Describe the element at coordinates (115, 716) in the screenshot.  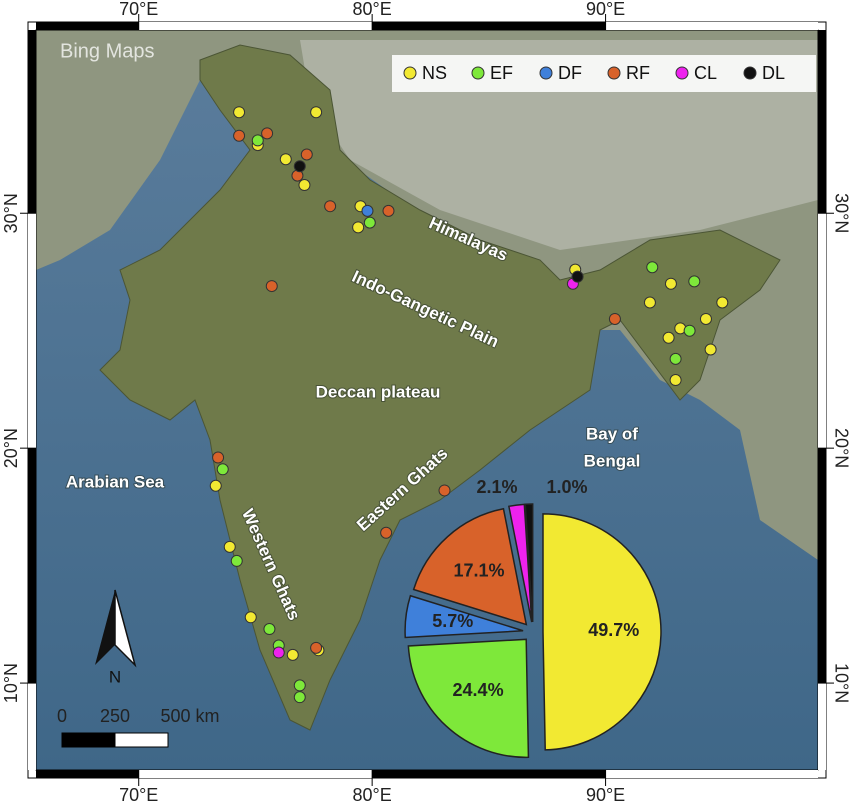
I see `scale-label: 250` at that location.